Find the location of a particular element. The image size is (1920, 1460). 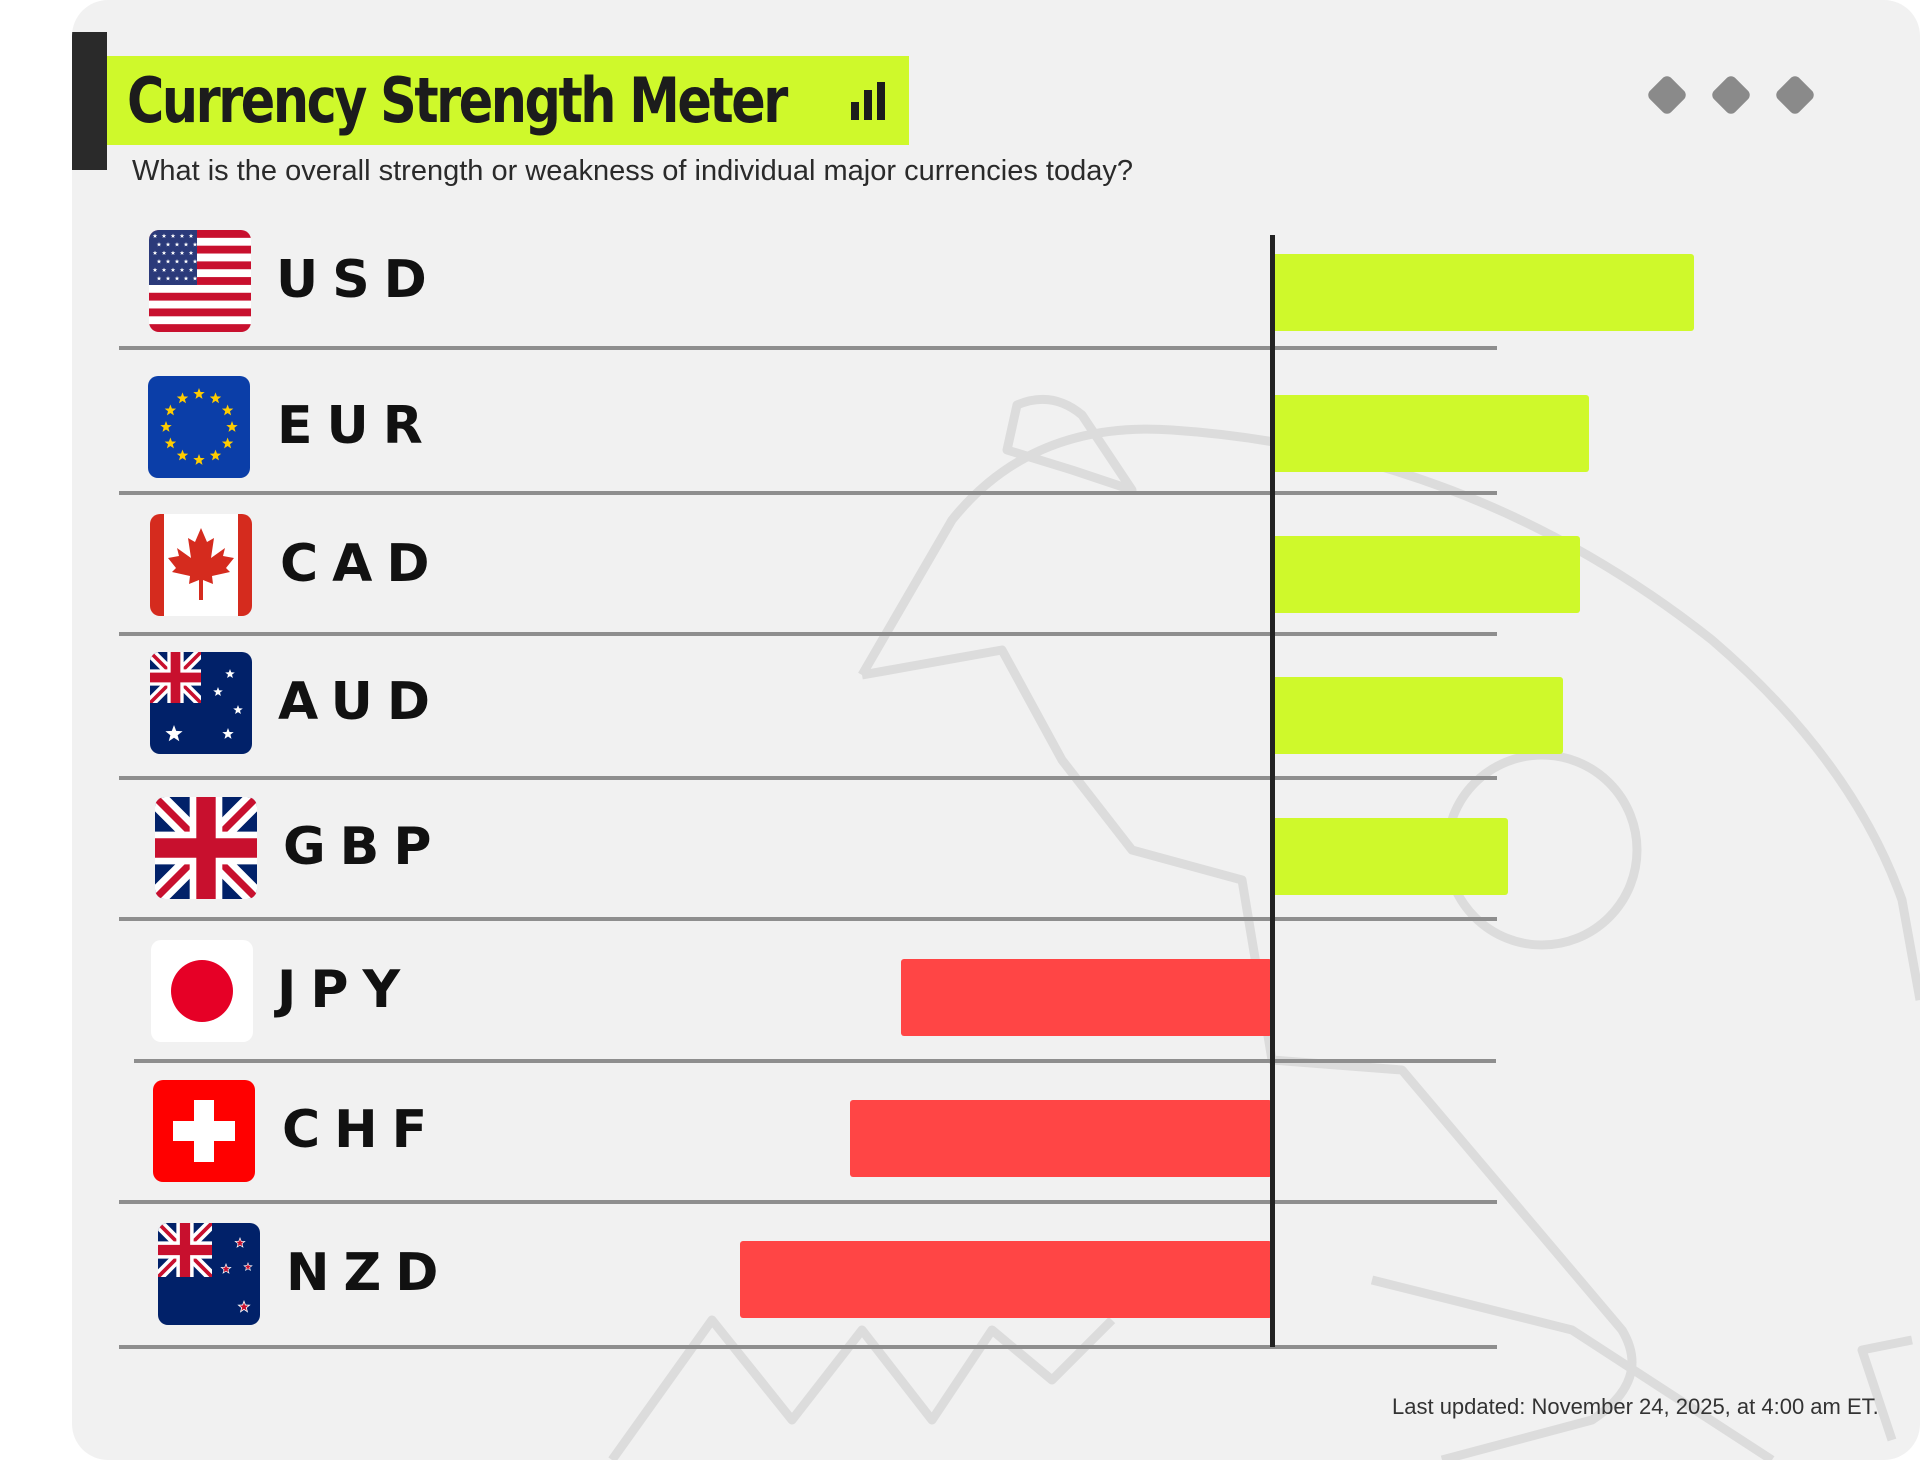

currency-label-eur: EUR is located at coordinates (357, 426).